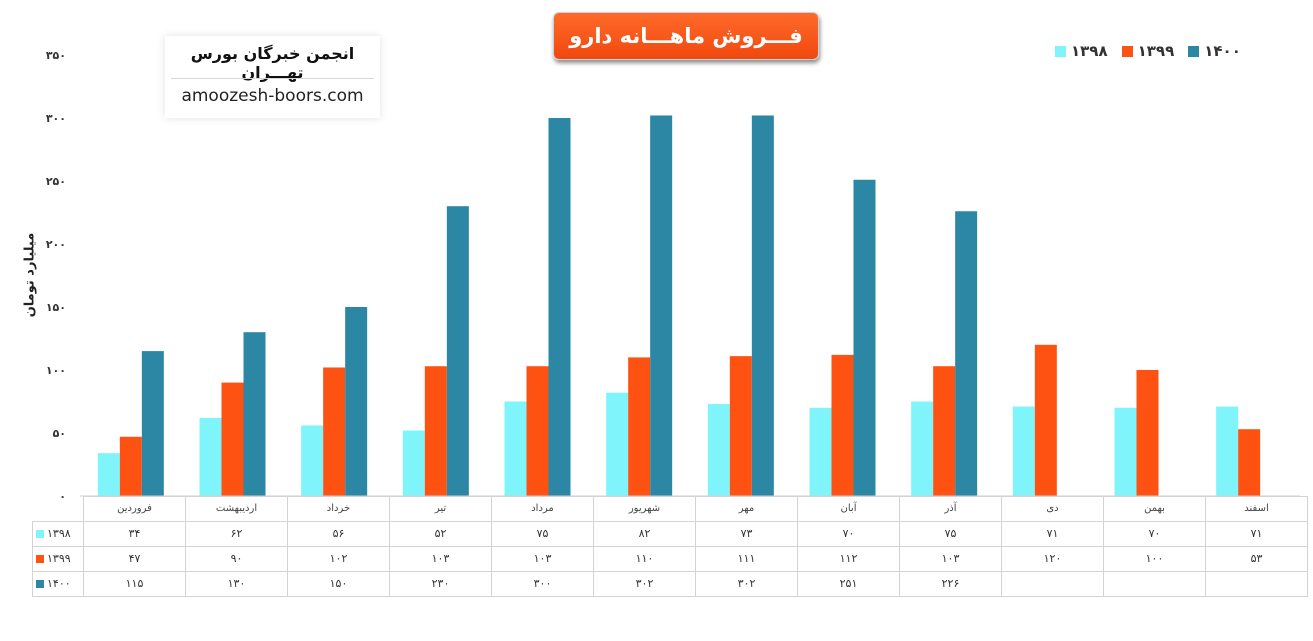  Describe the element at coordinates (134, 509) in the screenshot. I see `x-tick-label: فروردین` at that location.